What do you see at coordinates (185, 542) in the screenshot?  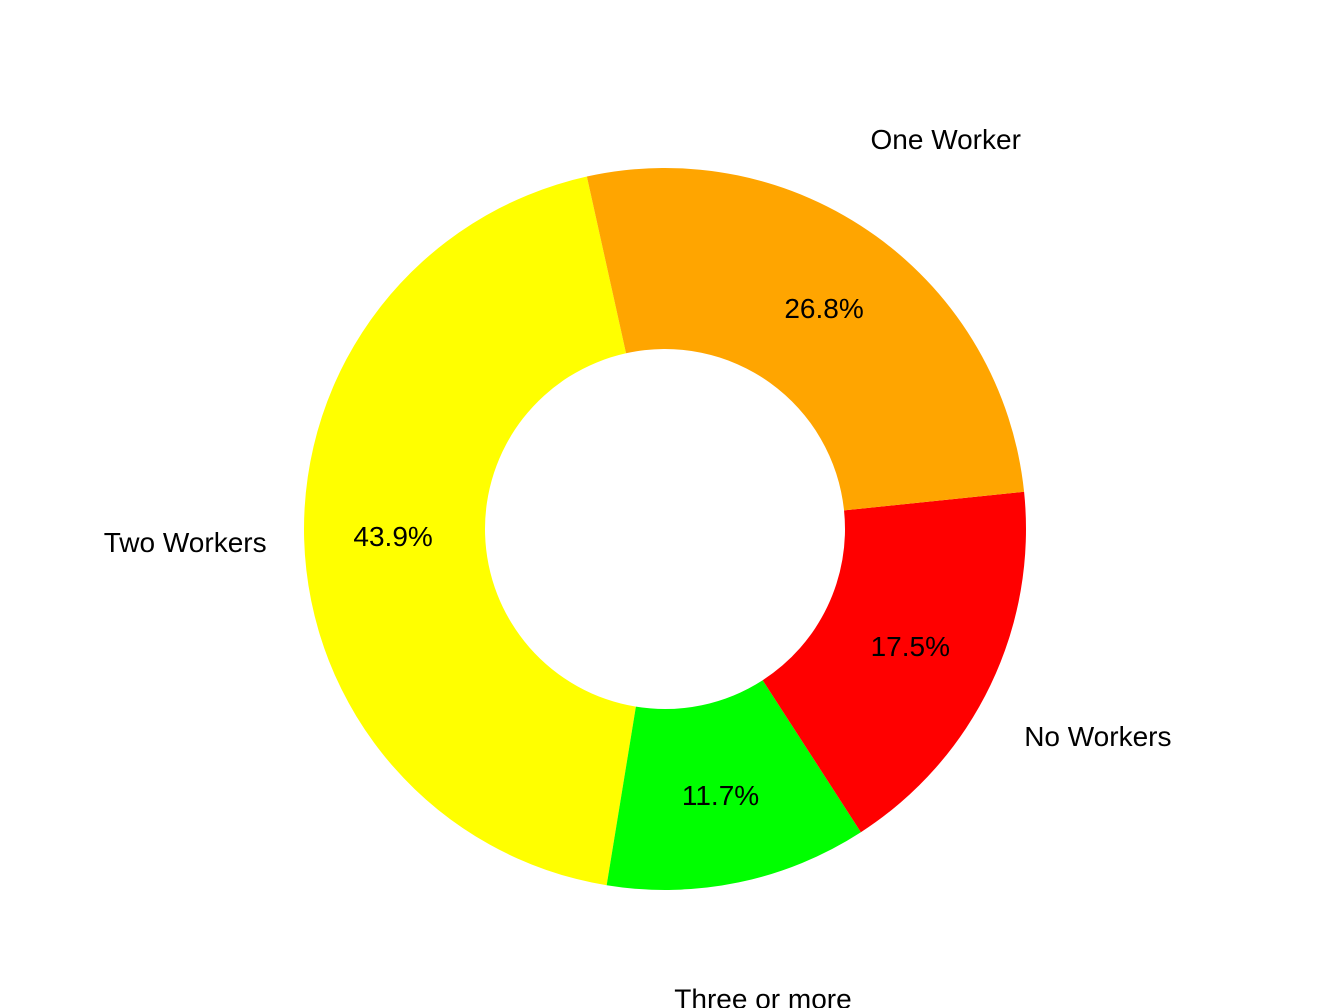 I see `category-label-two-workers: Two Workers` at bounding box center [185, 542].